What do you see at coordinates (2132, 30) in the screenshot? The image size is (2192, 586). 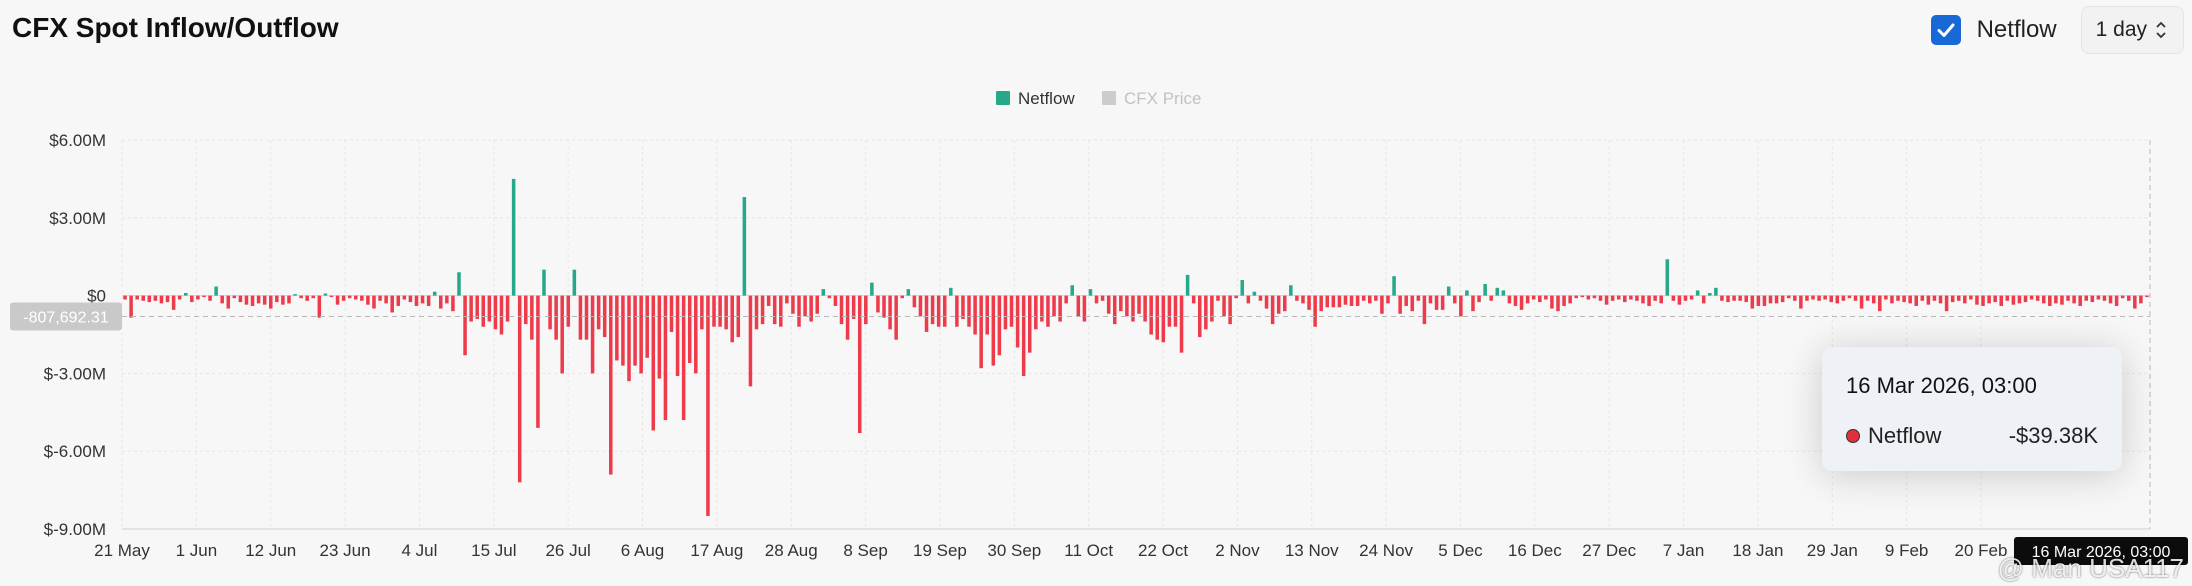 I see `interval-select: 1 day` at bounding box center [2132, 30].